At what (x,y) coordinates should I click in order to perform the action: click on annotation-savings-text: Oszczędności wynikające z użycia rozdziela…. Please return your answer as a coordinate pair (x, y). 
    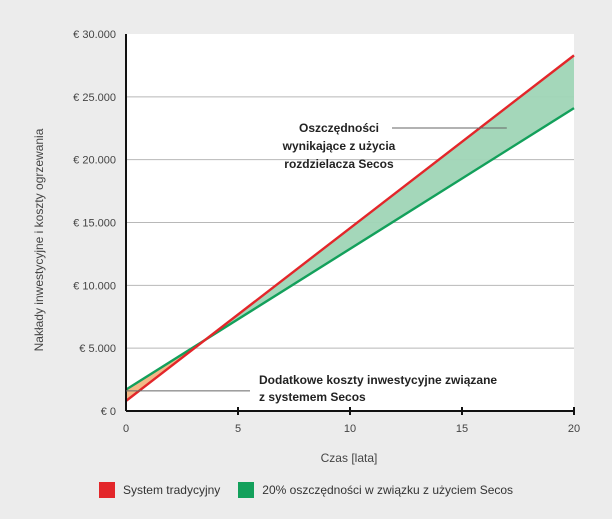
    Looking at the image, I should click on (339, 146).